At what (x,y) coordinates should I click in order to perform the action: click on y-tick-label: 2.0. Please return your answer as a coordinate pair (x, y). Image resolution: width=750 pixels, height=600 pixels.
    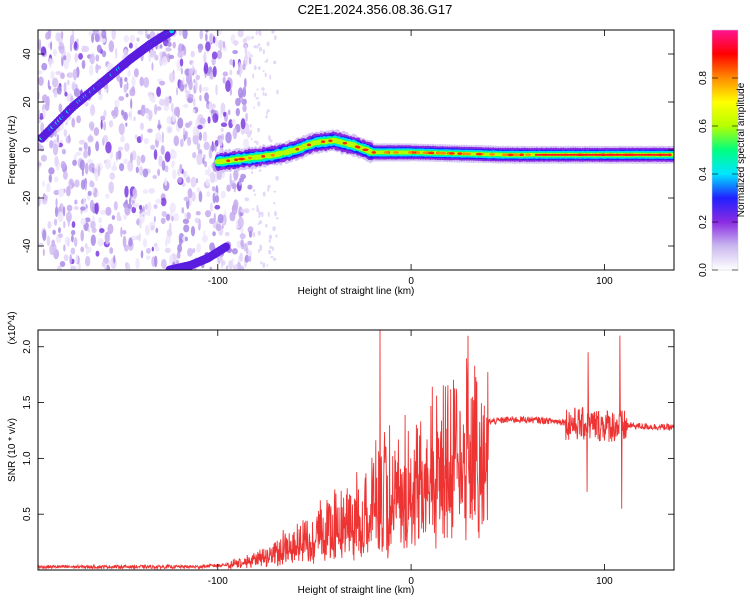
    Looking at the image, I should click on (27, 346).